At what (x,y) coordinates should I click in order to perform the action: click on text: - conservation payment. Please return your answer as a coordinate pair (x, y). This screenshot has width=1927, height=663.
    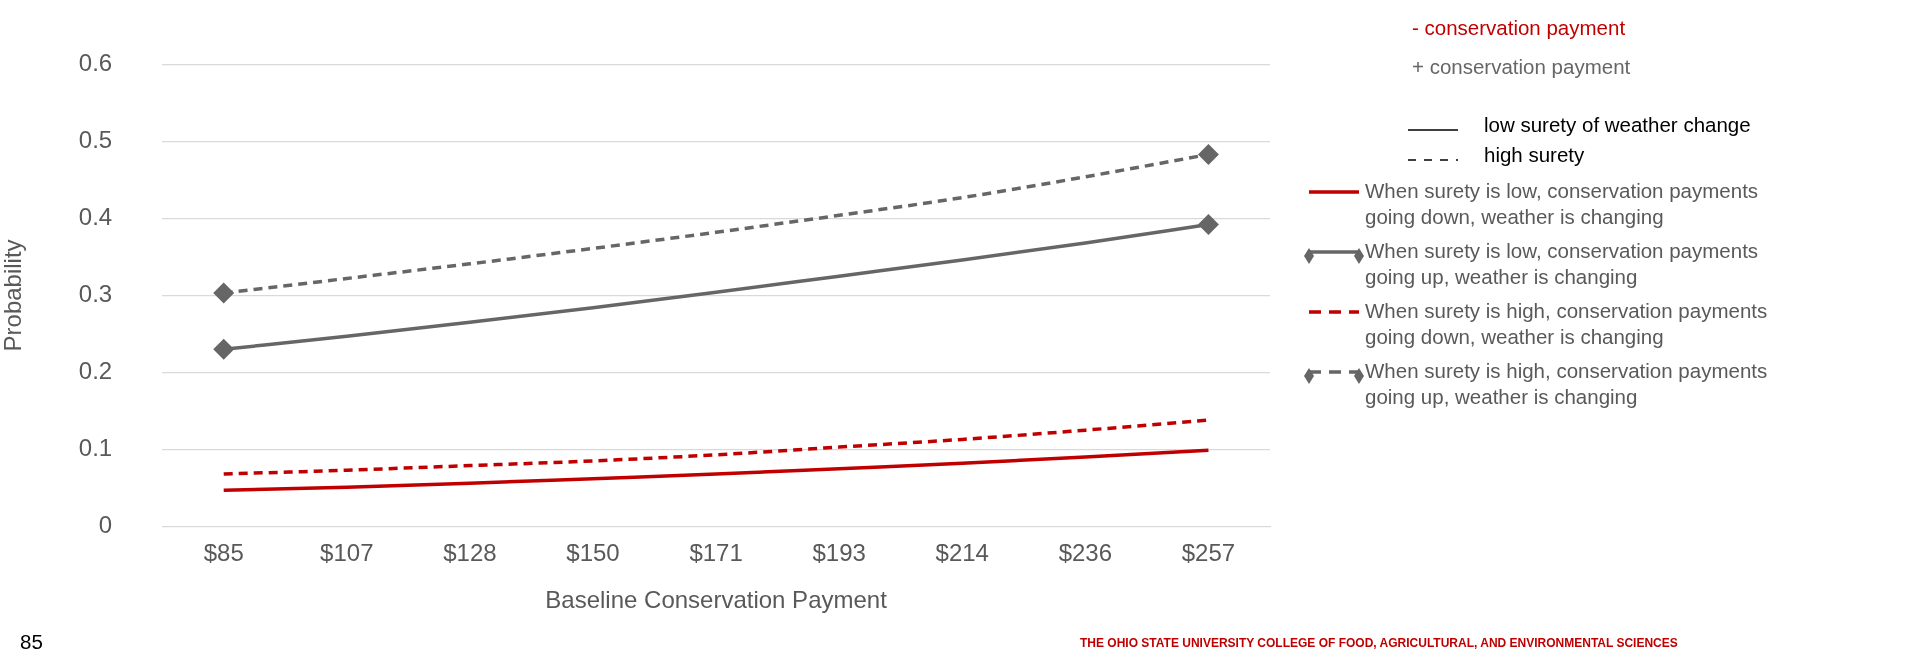
    Looking at the image, I should click on (1519, 28).